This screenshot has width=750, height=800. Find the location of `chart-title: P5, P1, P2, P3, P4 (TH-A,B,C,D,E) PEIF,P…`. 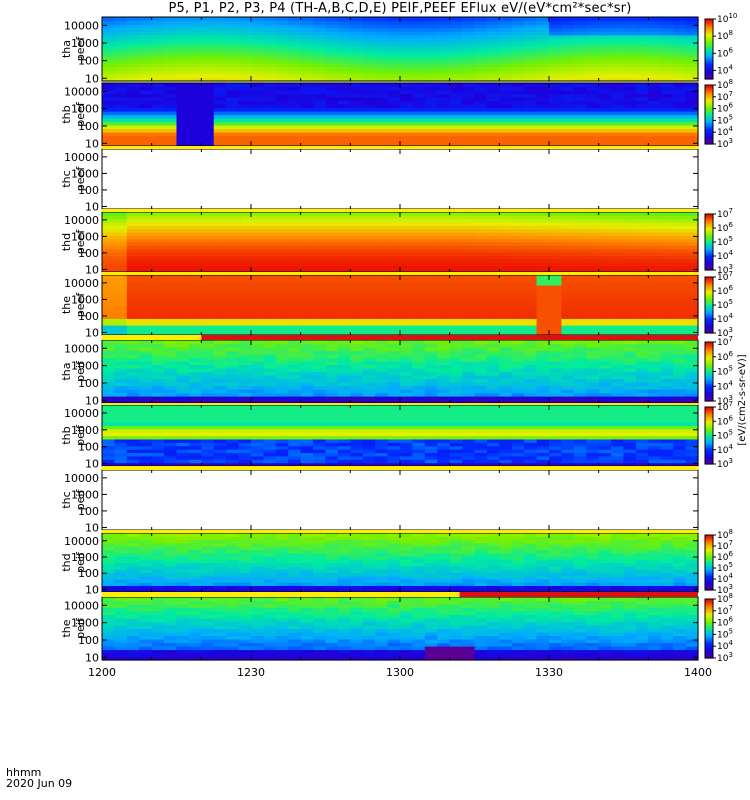

chart-title: P5, P1, P2, P3, P4 (TH-A,B,C,D,E) PEIF,P… is located at coordinates (400, 8).